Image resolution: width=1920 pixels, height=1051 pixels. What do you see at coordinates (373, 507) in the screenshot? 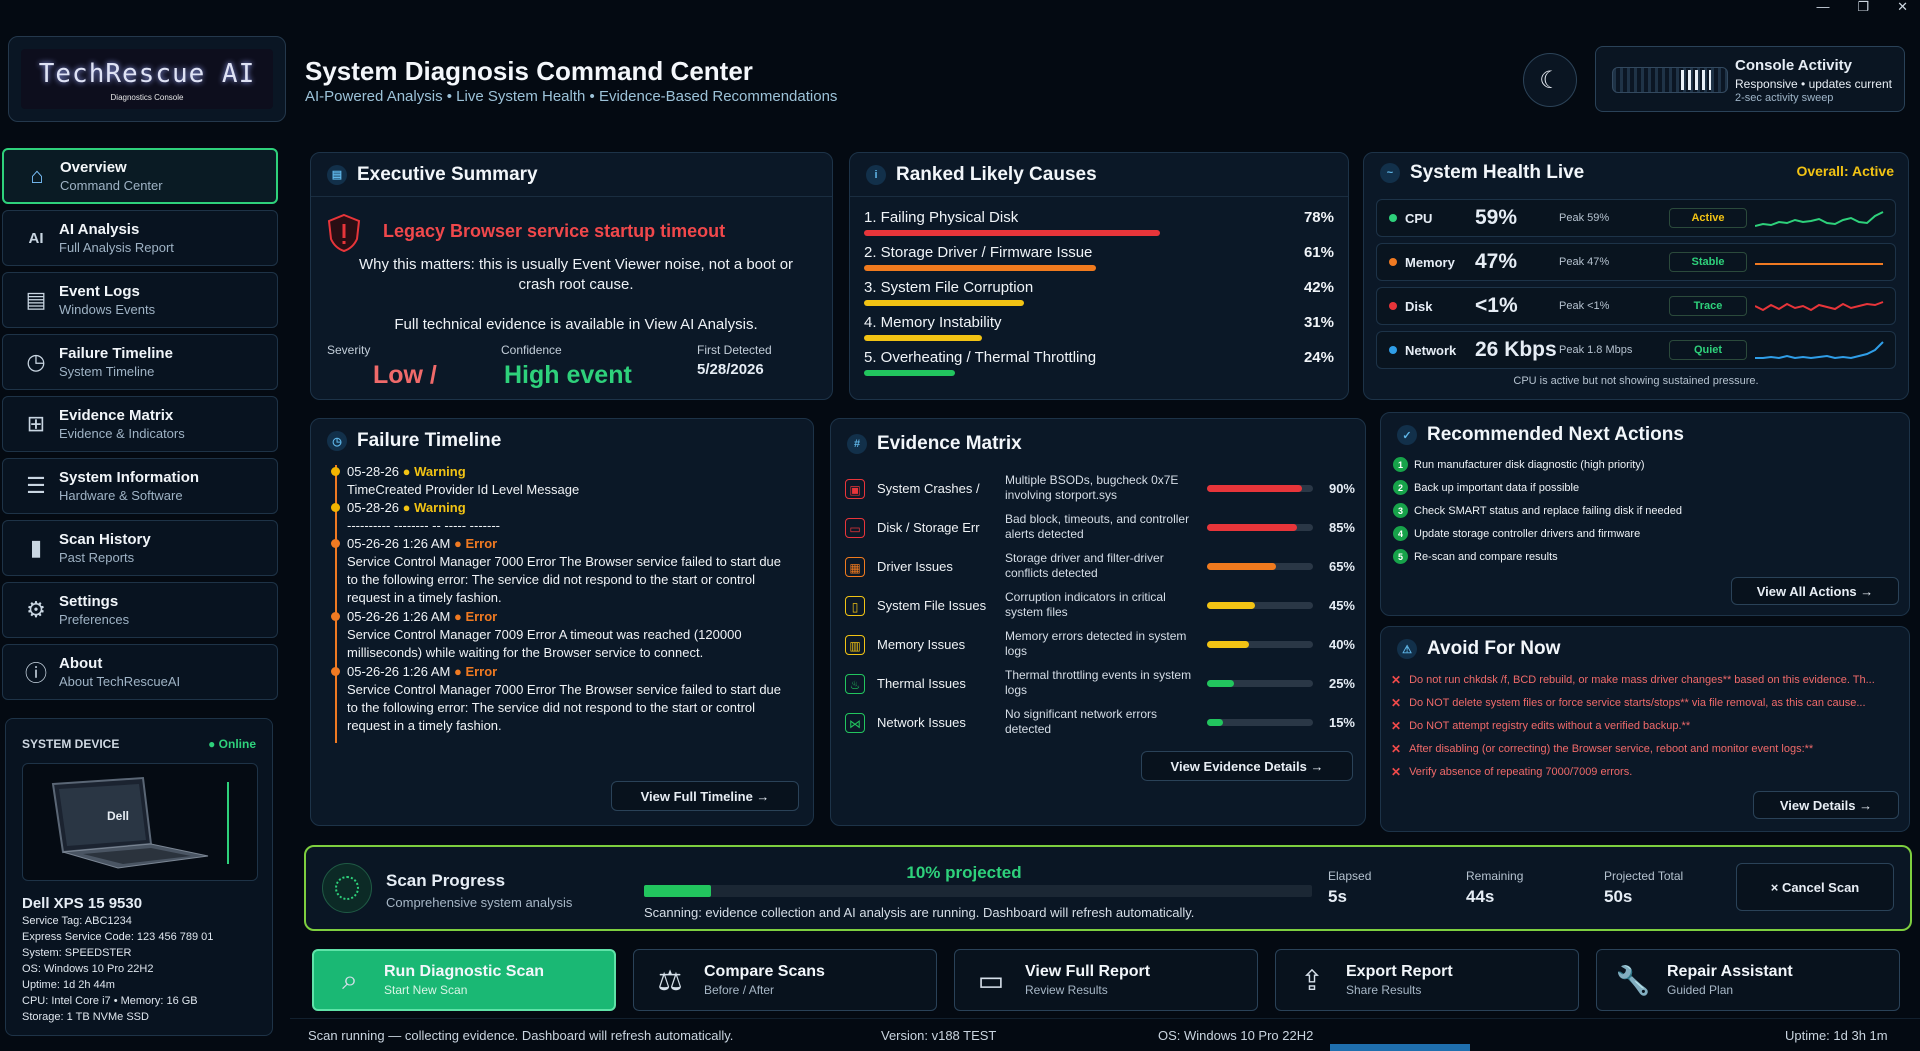
I see `timeline-date: 05-28-26` at bounding box center [373, 507].